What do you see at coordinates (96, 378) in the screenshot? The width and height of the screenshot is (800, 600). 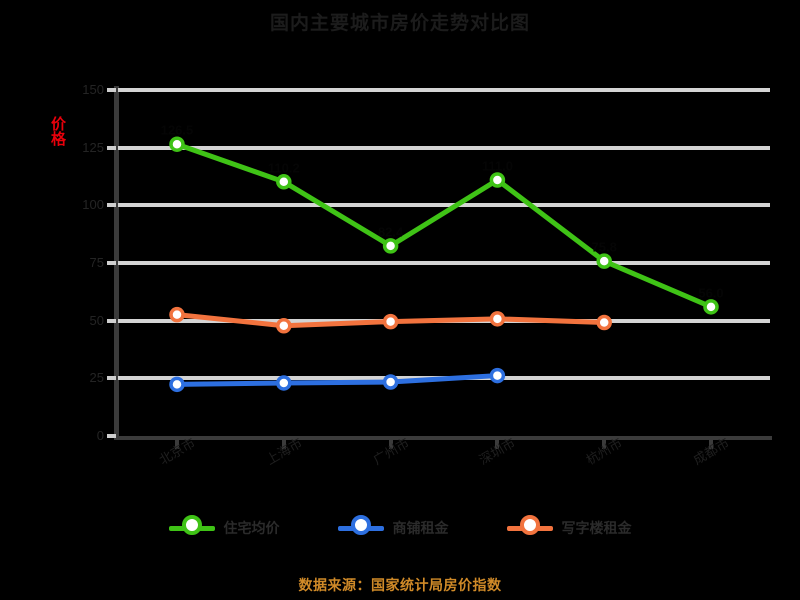 I see `y-tick-label: 25` at bounding box center [96, 378].